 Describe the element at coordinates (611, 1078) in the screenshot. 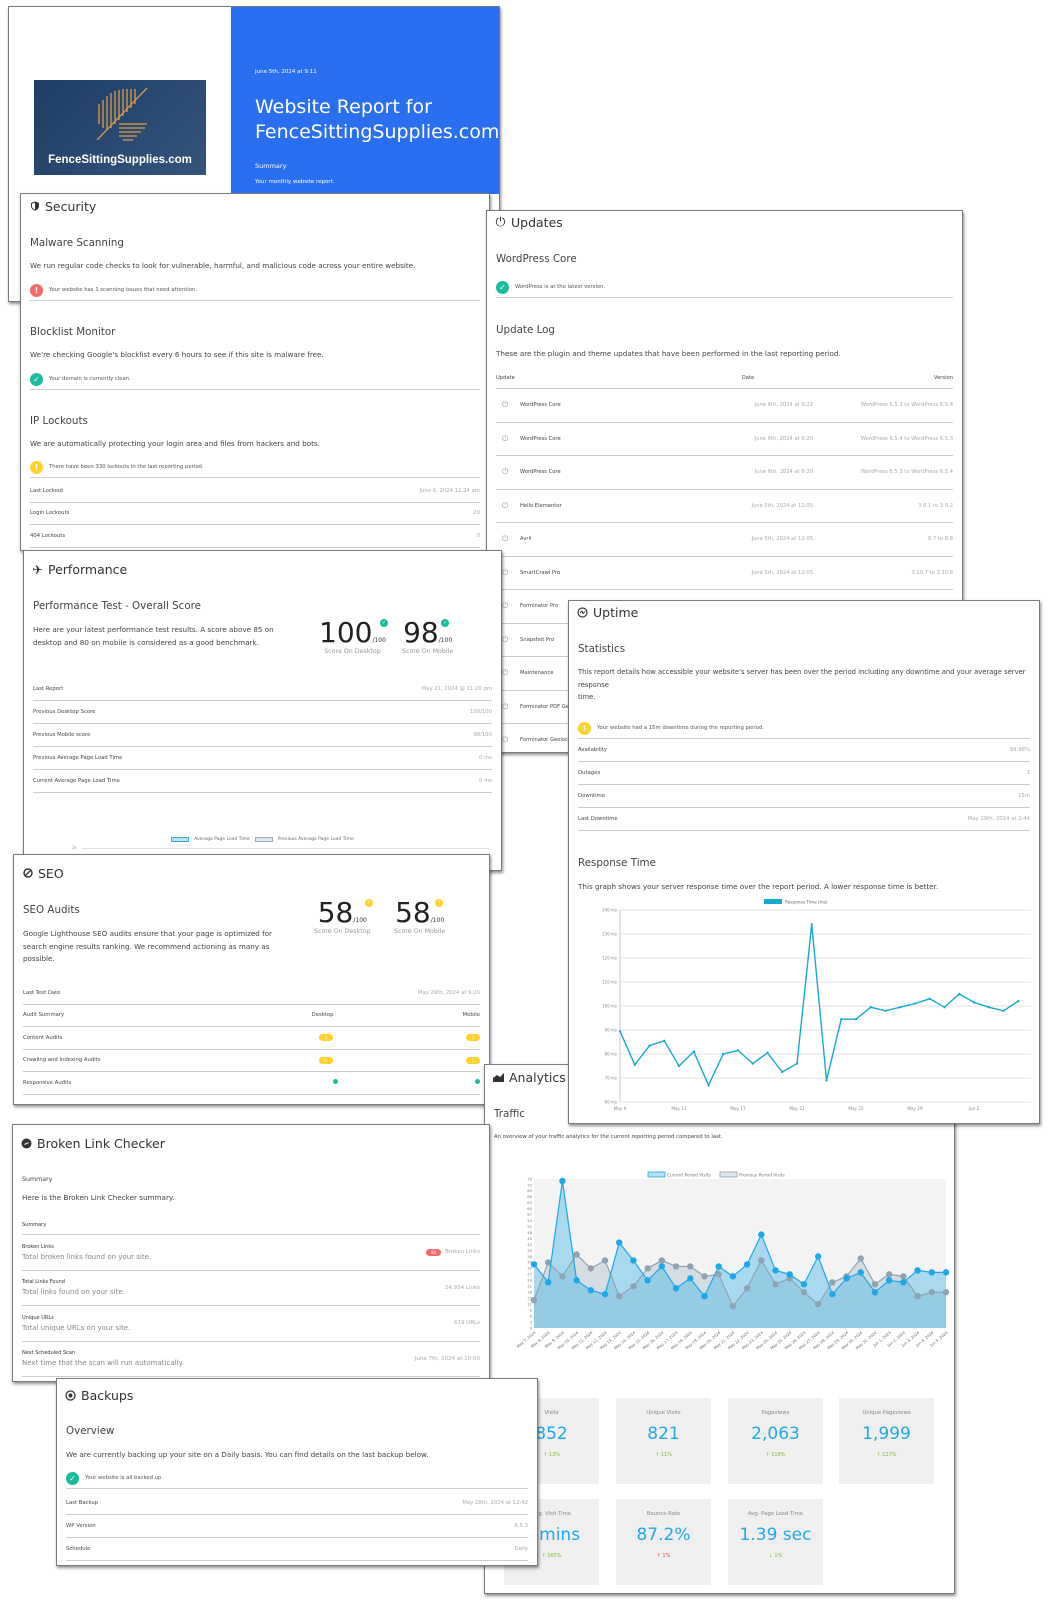

I see `y-tick-label: 70 ms` at that location.